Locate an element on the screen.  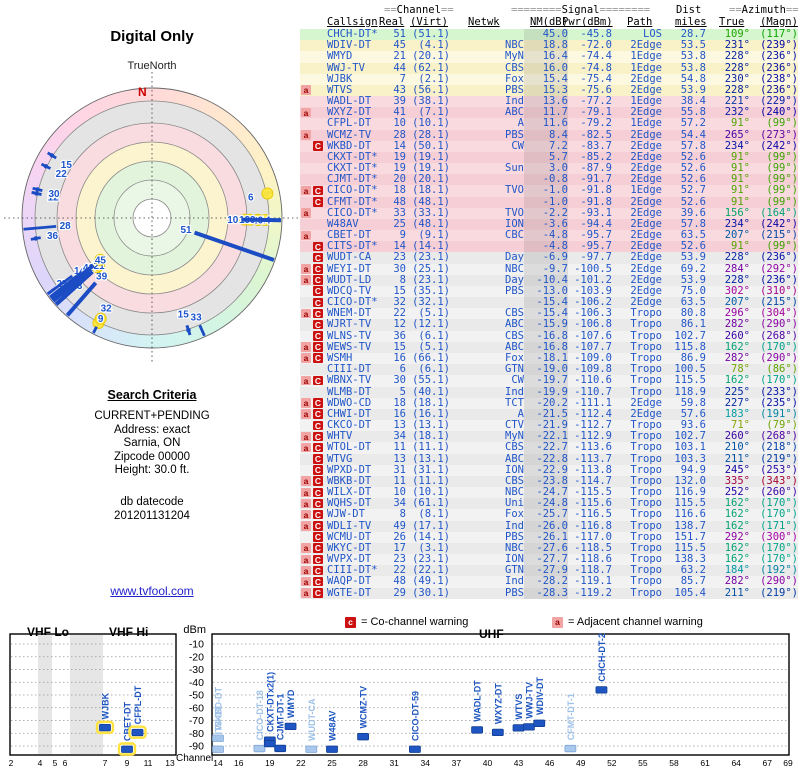
cell-magn: (292°) is located at coordinates (779, 268).